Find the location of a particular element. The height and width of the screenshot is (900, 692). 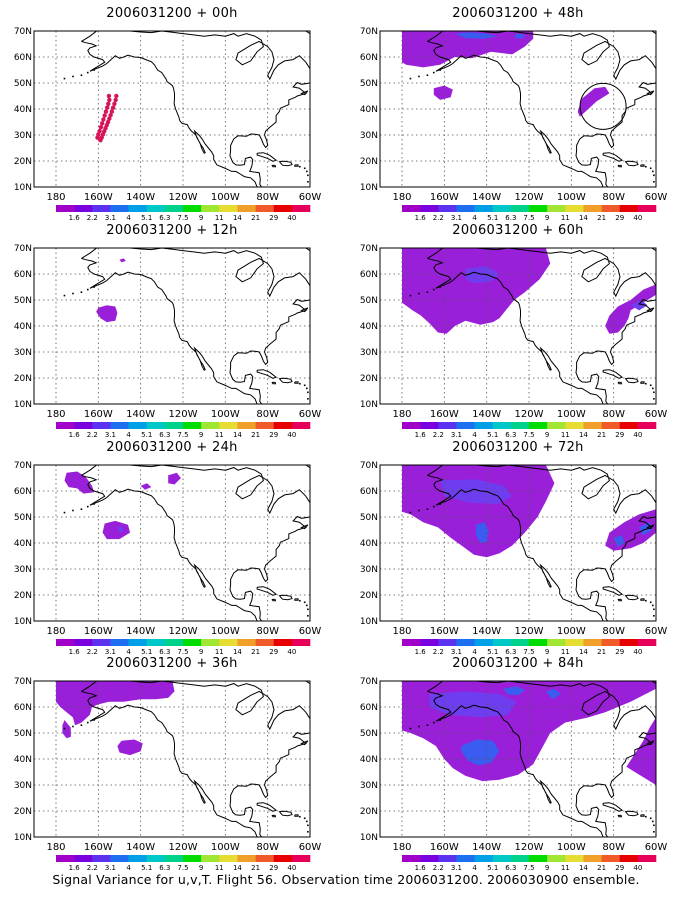

panel-title: 2006031200 + 48h is located at coordinates (518, 13).